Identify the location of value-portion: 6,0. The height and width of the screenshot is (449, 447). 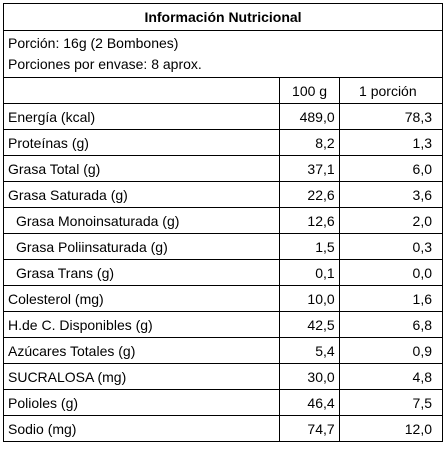
(391, 168).